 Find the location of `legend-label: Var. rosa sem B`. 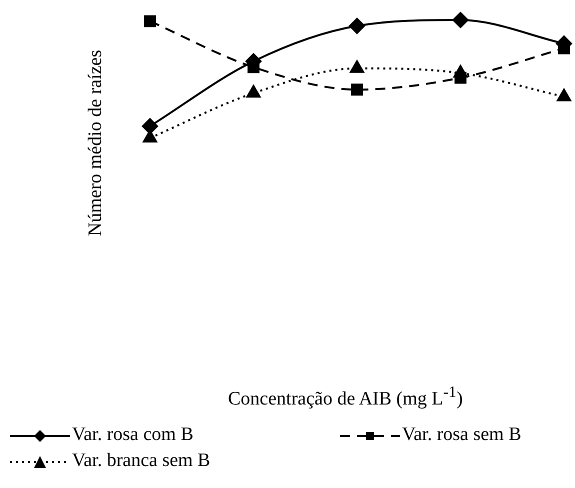

legend-label: Var. rosa sem B is located at coordinates (462, 434).